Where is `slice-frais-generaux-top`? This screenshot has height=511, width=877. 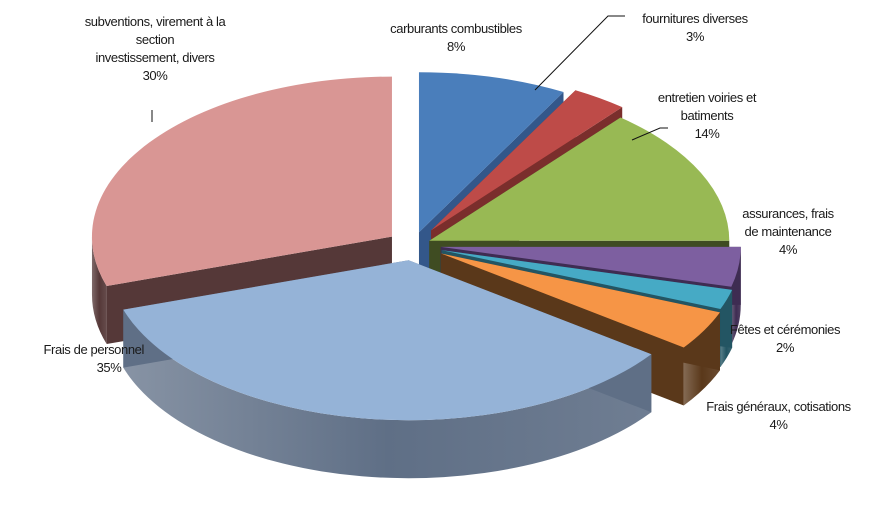 slice-frais-generaux-top is located at coordinates (580, 300).